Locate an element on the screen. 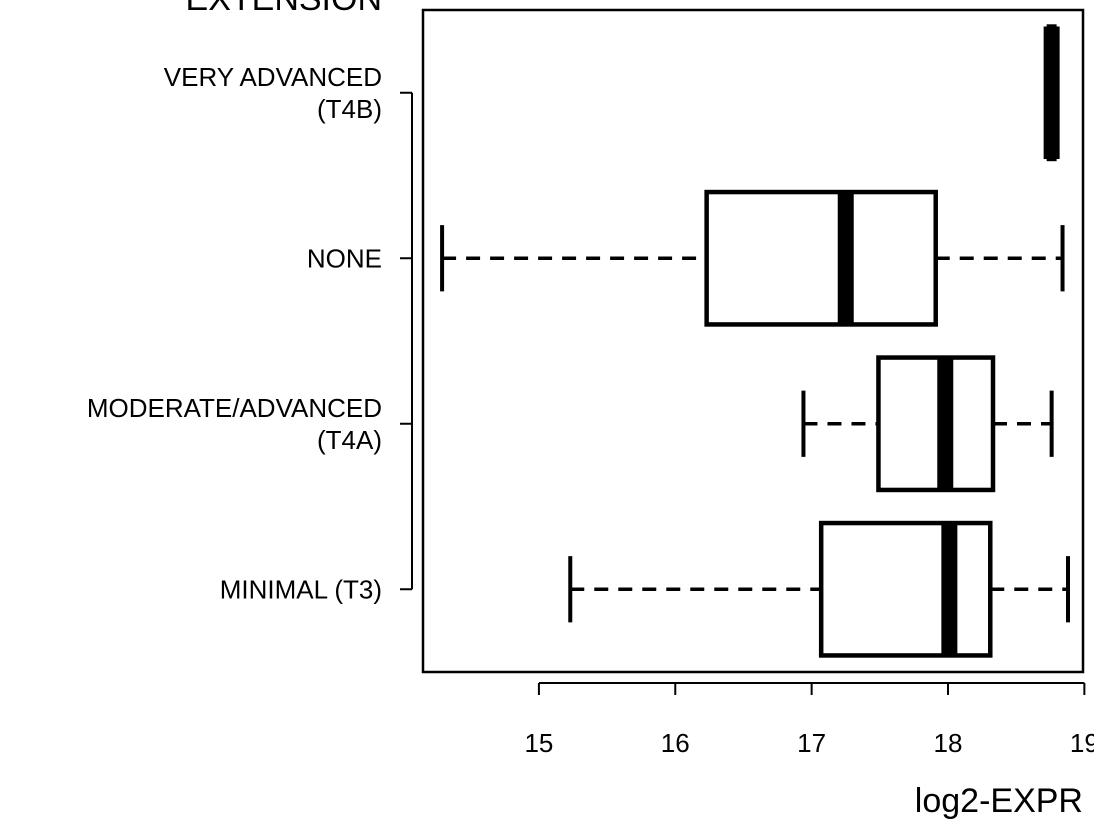 Image resolution: width=1094 pixels, height=831 pixels. chart-title: EXTENSION is located at coordinates (284, 9).